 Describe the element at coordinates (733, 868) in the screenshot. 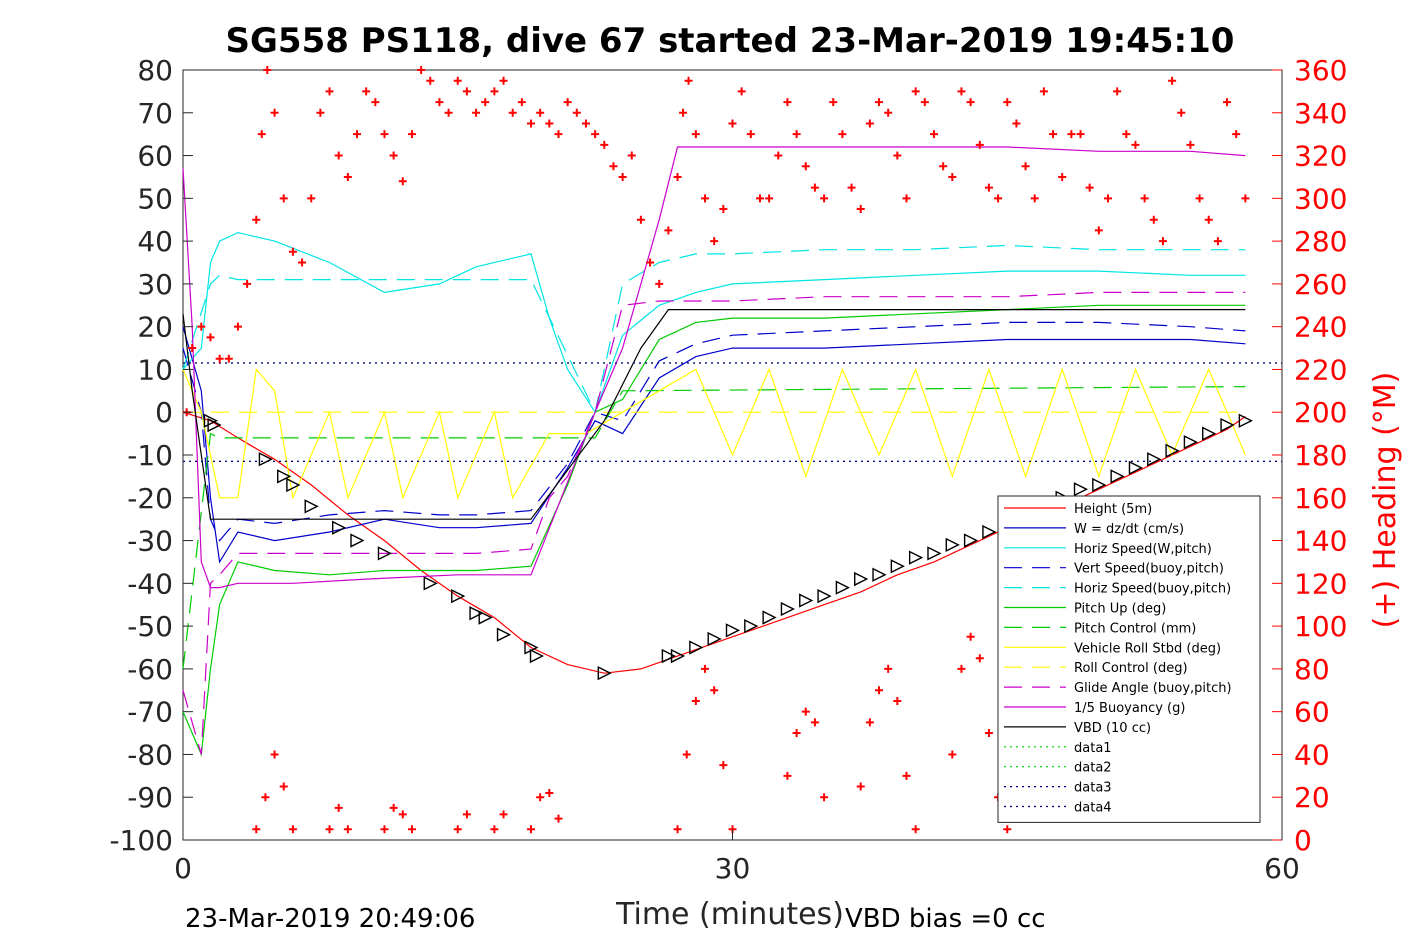

I see `x-tick-label: 30` at that location.